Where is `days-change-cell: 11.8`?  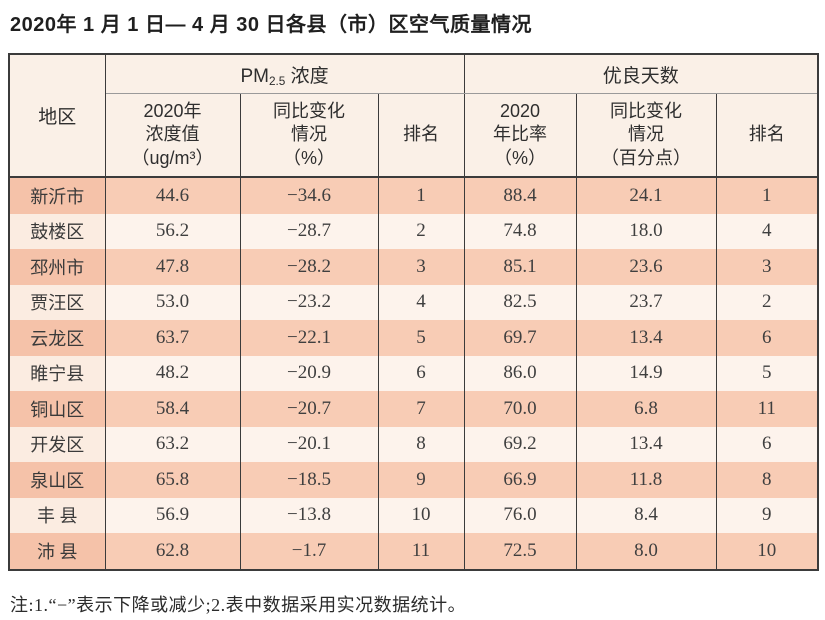 days-change-cell: 11.8 is located at coordinates (646, 480).